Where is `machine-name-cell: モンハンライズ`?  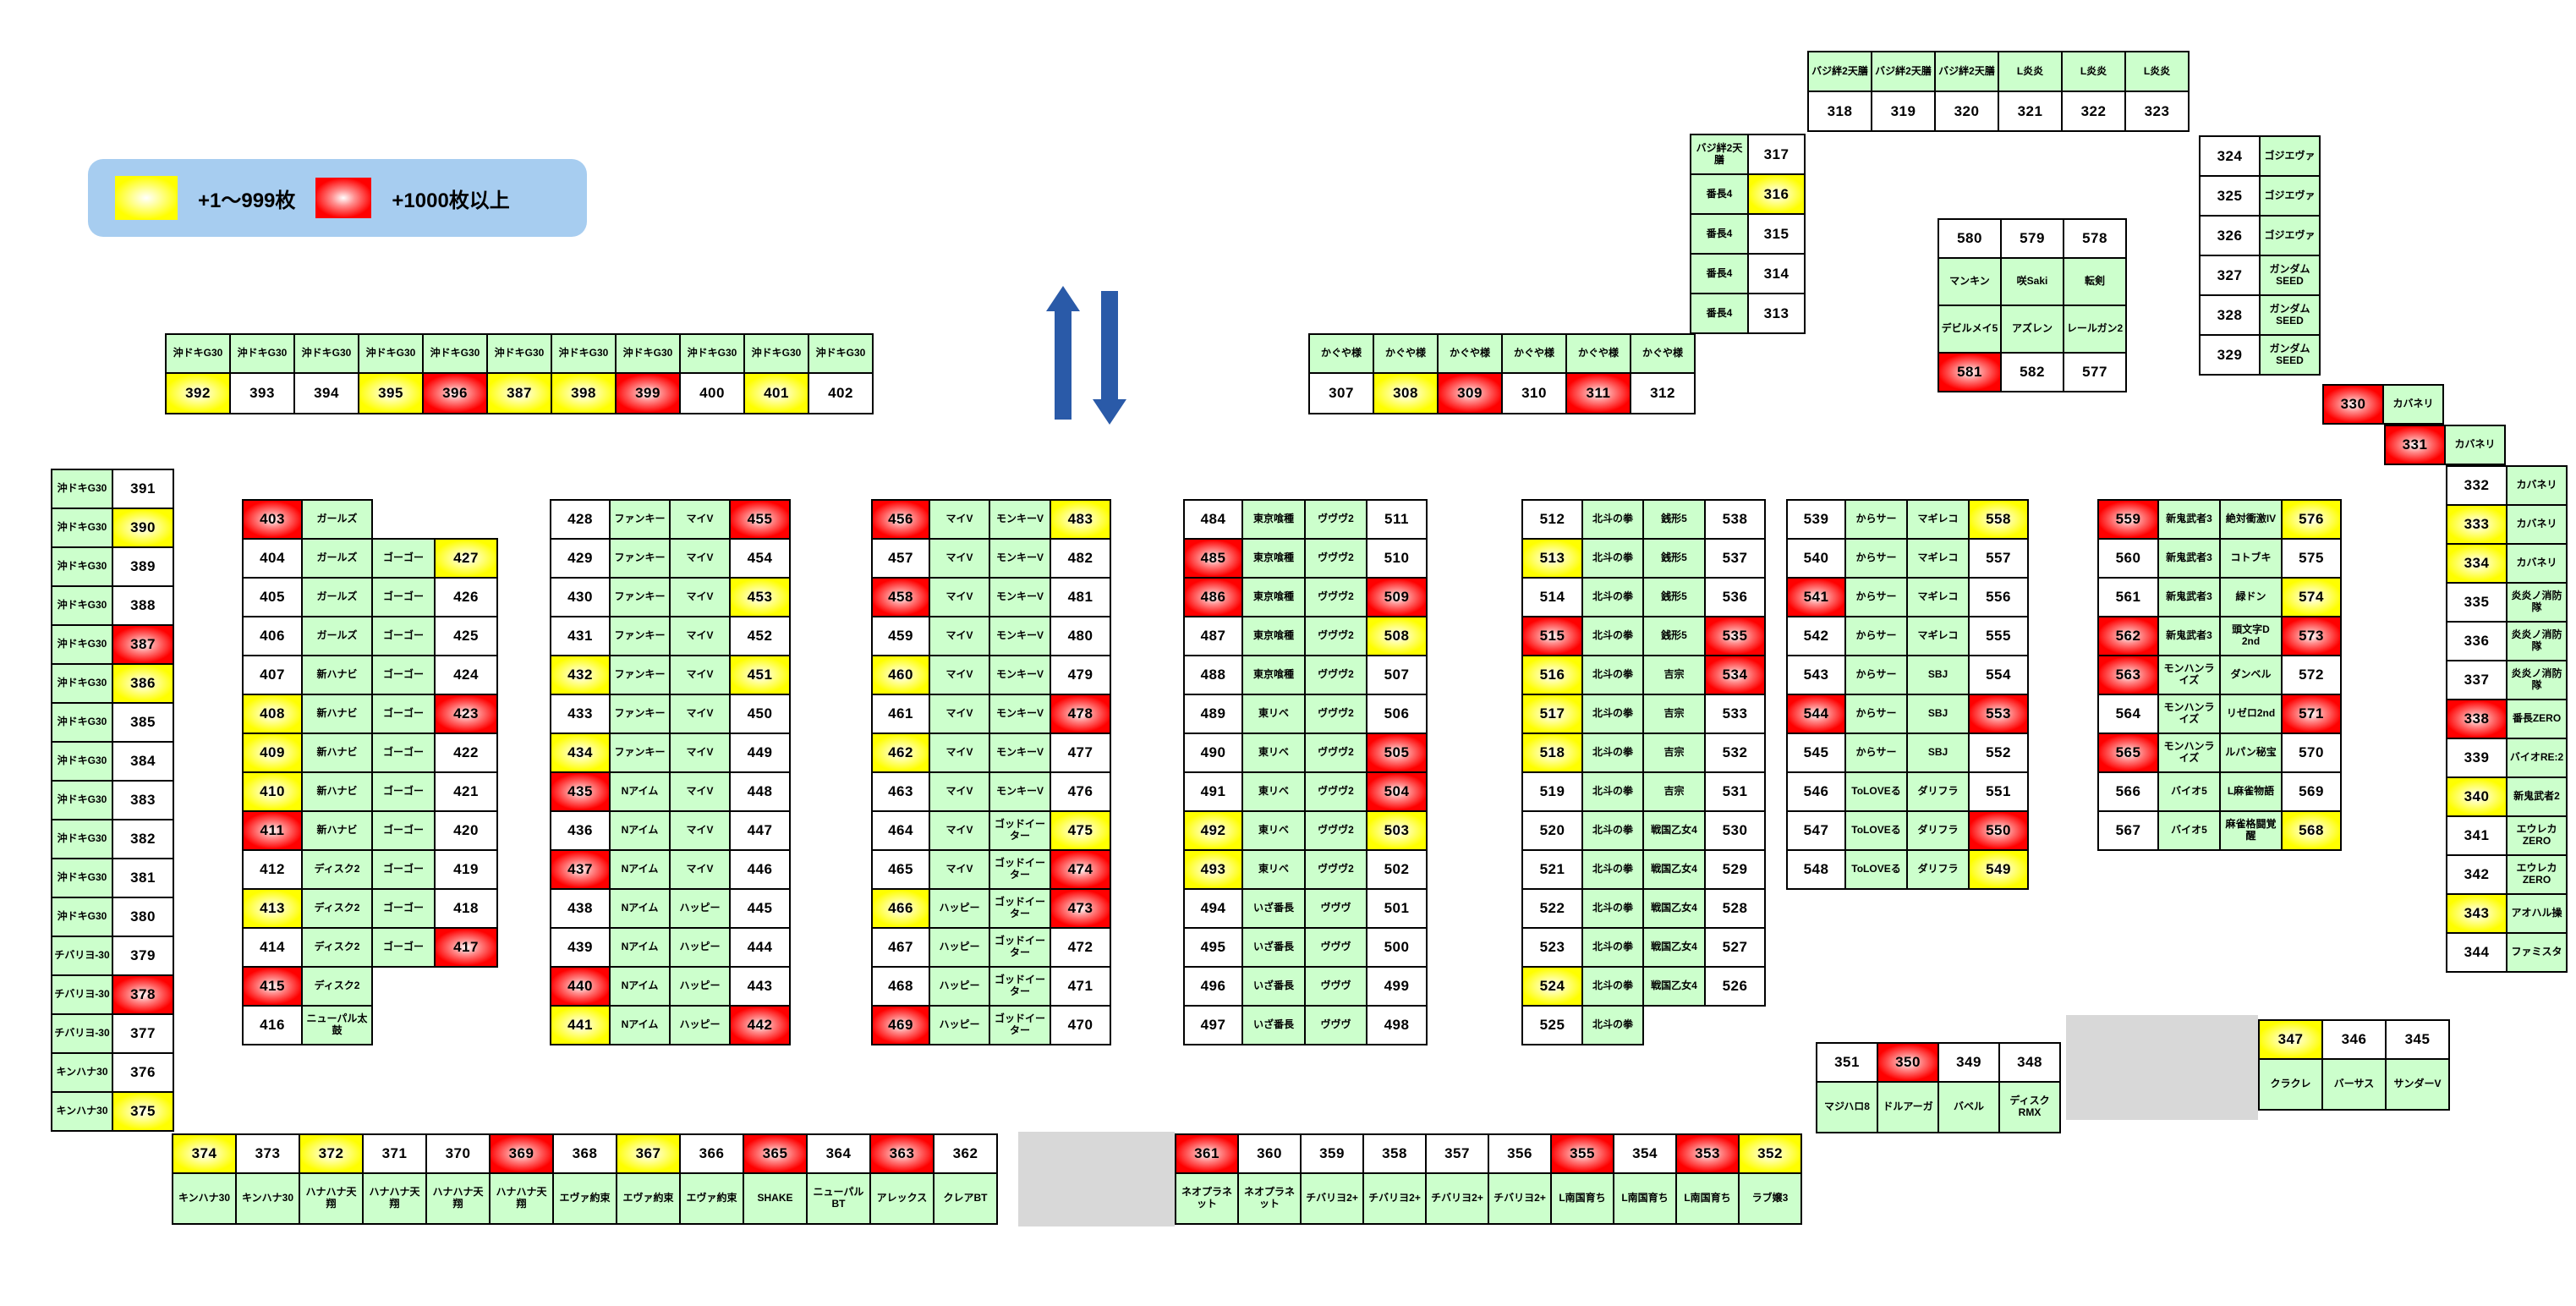 machine-name-cell: モンハンライズ is located at coordinates (2189, 714).